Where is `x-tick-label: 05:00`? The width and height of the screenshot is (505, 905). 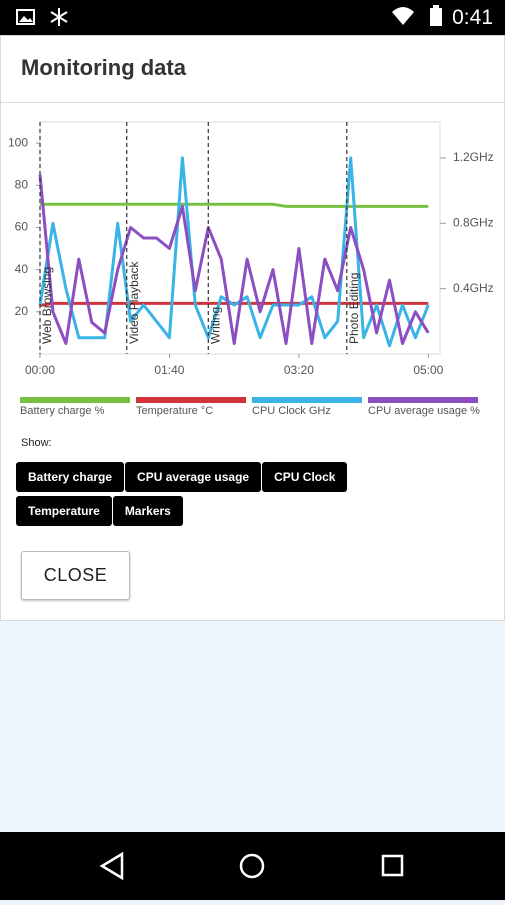
x-tick-label: 05:00 is located at coordinates (428, 370).